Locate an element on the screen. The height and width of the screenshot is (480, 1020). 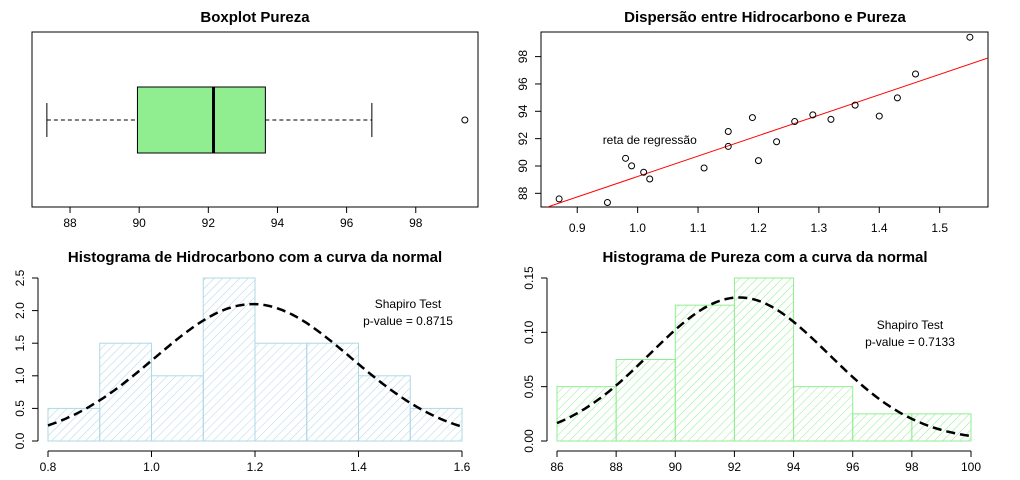
y-tick-label: 1.0 is located at coordinates (20, 375).